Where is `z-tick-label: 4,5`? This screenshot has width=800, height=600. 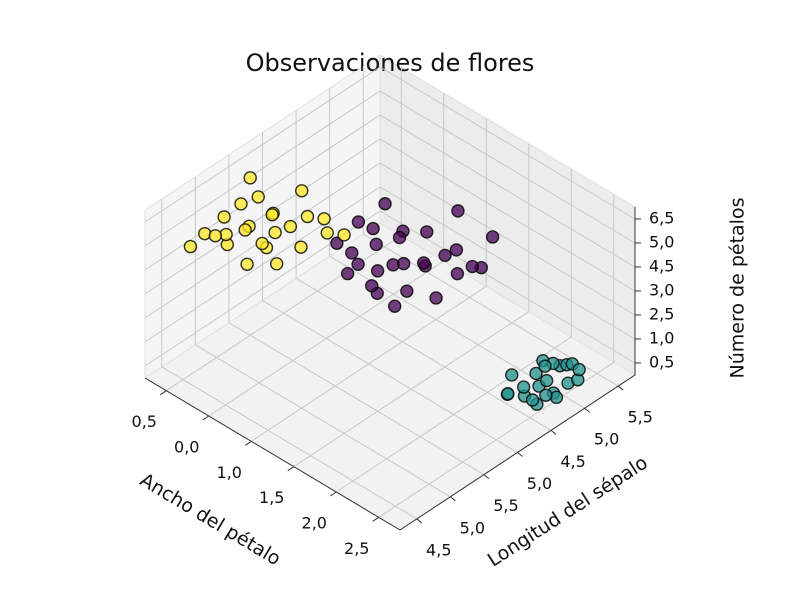
z-tick-label: 4,5 is located at coordinates (661, 266).